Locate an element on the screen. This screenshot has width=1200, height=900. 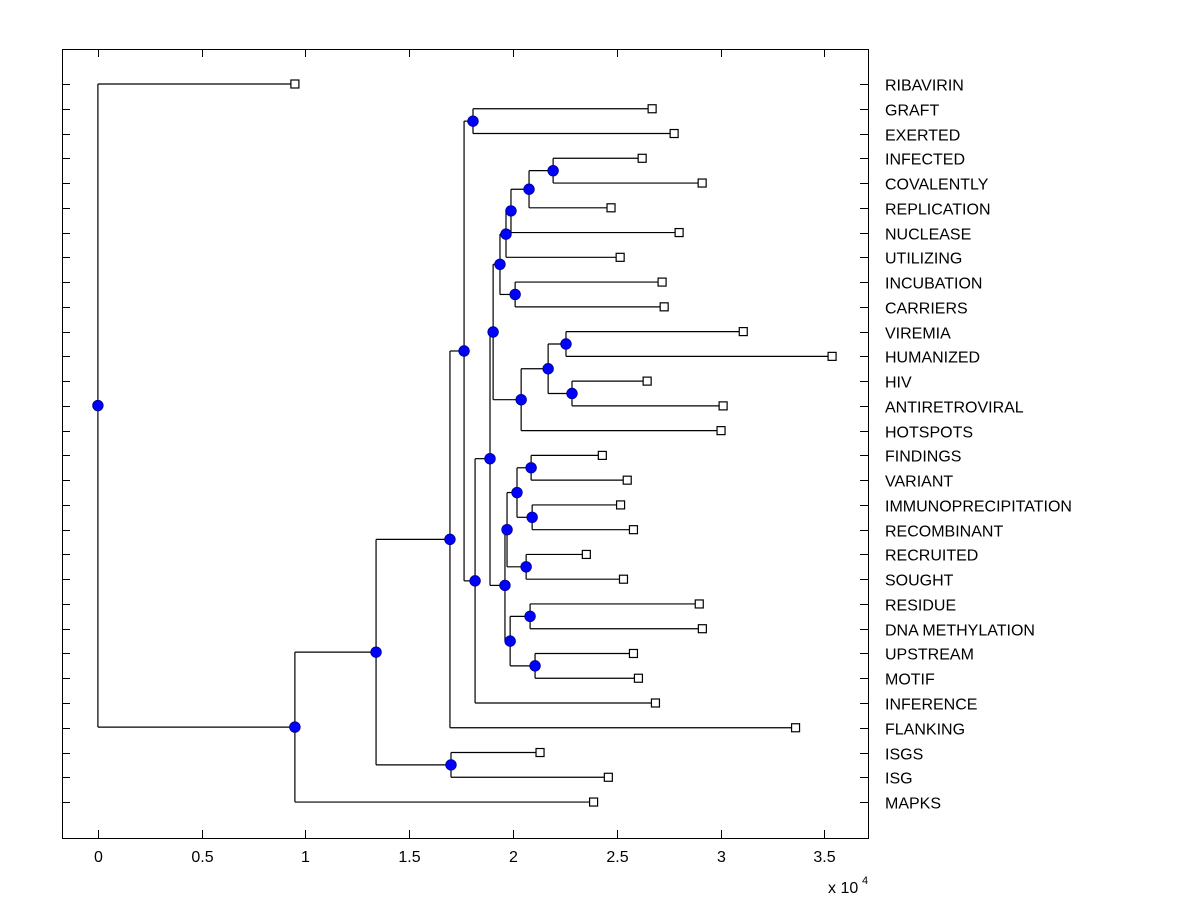
leaf-marker-immunoprecipitation is located at coordinates (620, 505).